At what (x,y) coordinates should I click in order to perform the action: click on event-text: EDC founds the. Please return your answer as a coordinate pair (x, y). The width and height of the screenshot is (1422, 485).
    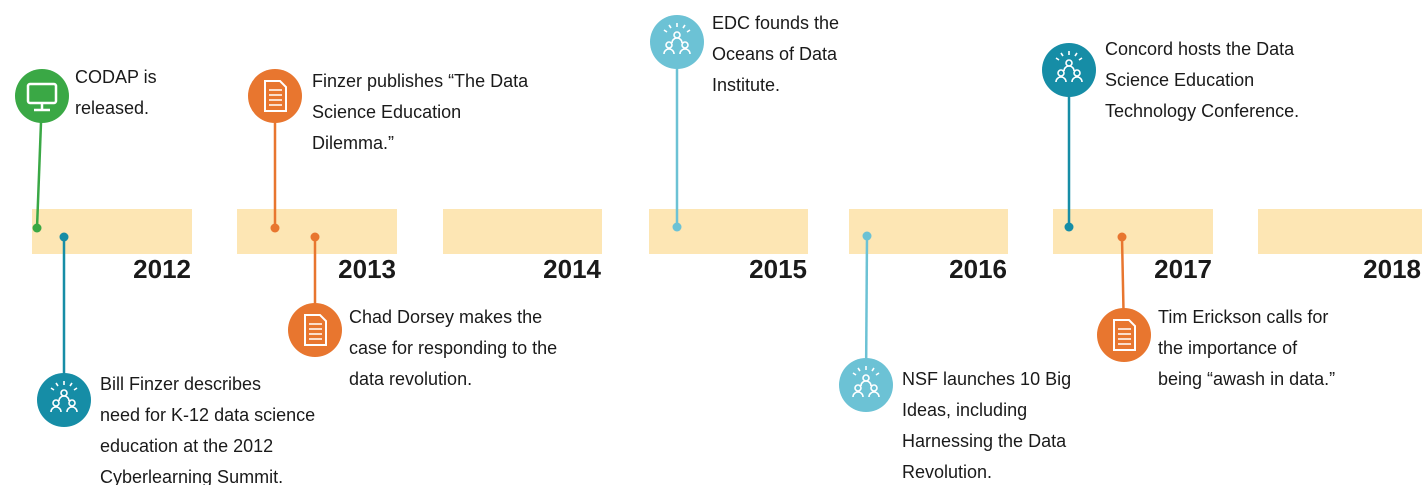
    Looking at the image, I should click on (775, 23).